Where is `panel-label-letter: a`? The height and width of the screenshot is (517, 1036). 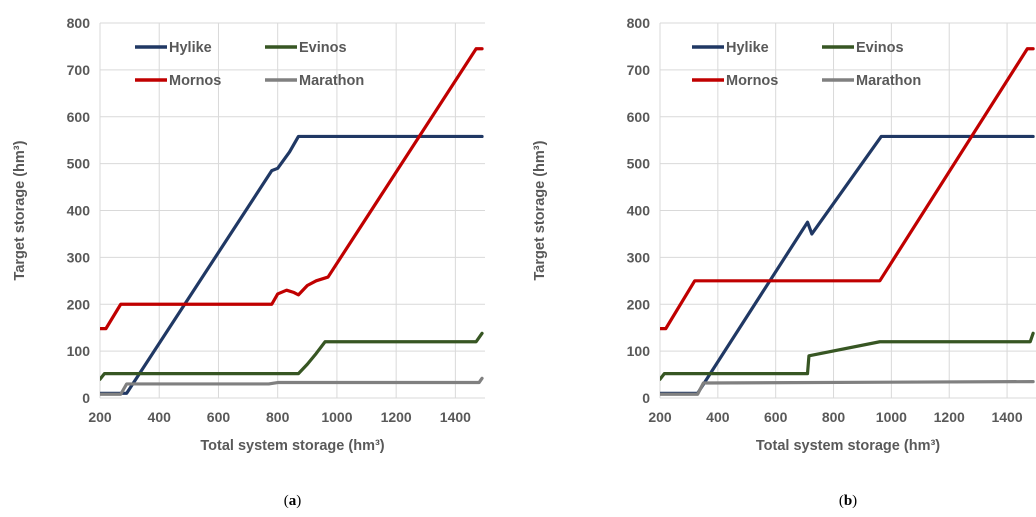 panel-label-letter: a is located at coordinates (293, 501).